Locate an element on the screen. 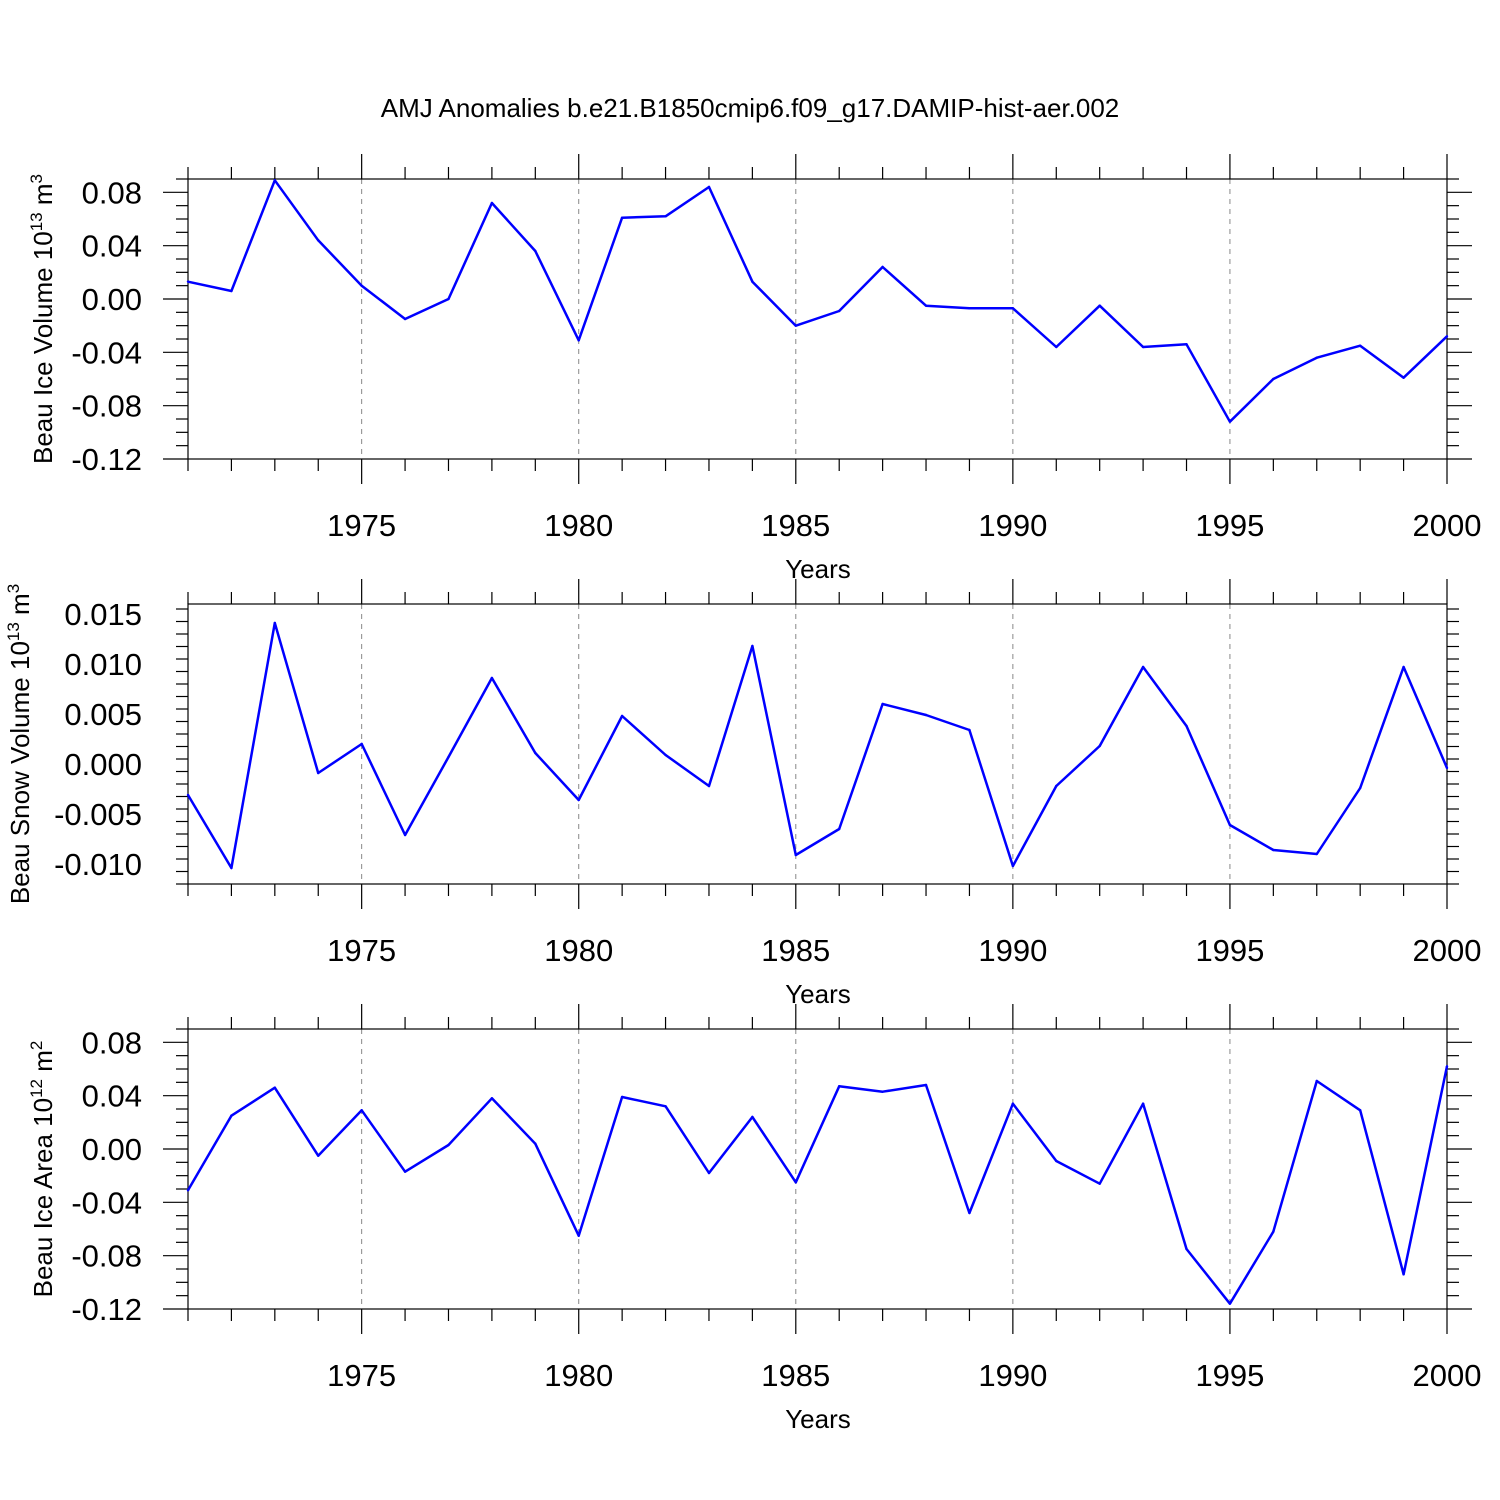 The image size is (1500, 1500). y-tick-label: -0.04 is located at coordinates (106, 1202).